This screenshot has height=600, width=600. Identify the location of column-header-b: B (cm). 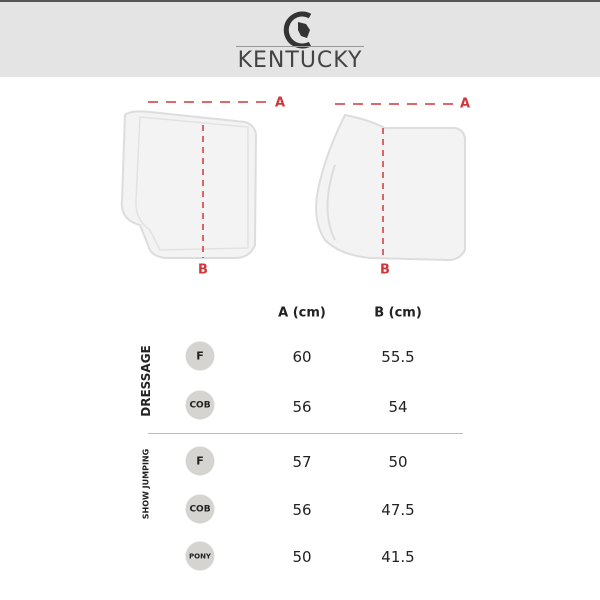
(398, 313).